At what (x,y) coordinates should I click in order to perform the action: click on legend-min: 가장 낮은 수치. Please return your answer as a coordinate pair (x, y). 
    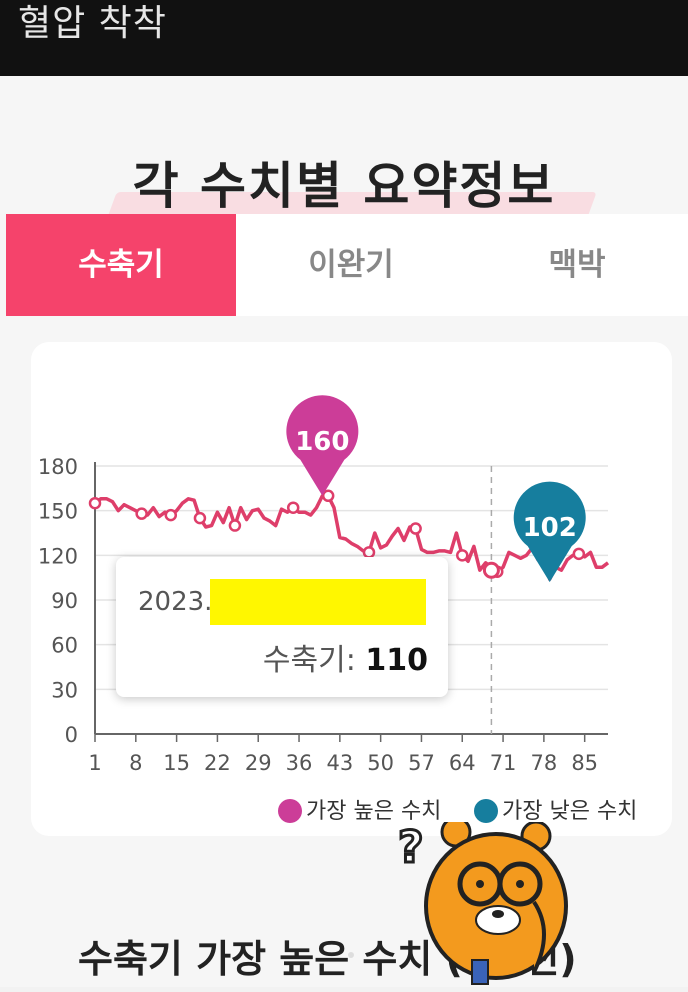
    Looking at the image, I should click on (555, 809).